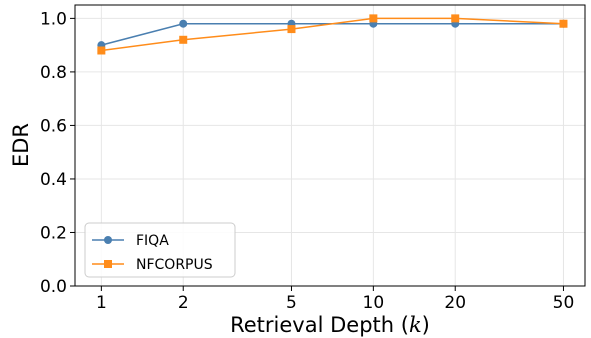  Describe the element at coordinates (426, 325) in the screenshot. I see `x-axis-label-close: )` at that location.